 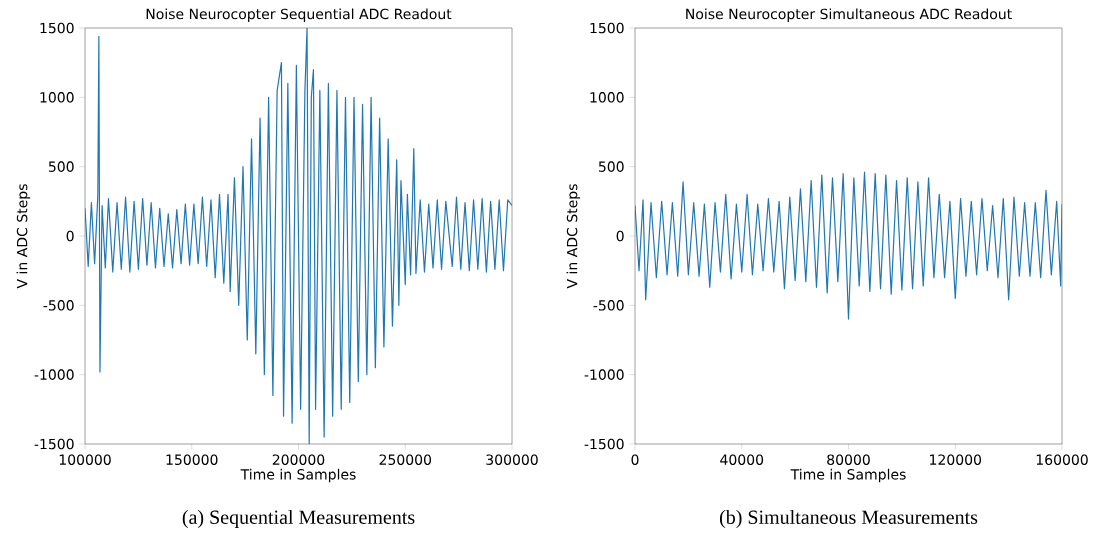 I want to click on x-tick-label: 150000, so click(x=192, y=459).